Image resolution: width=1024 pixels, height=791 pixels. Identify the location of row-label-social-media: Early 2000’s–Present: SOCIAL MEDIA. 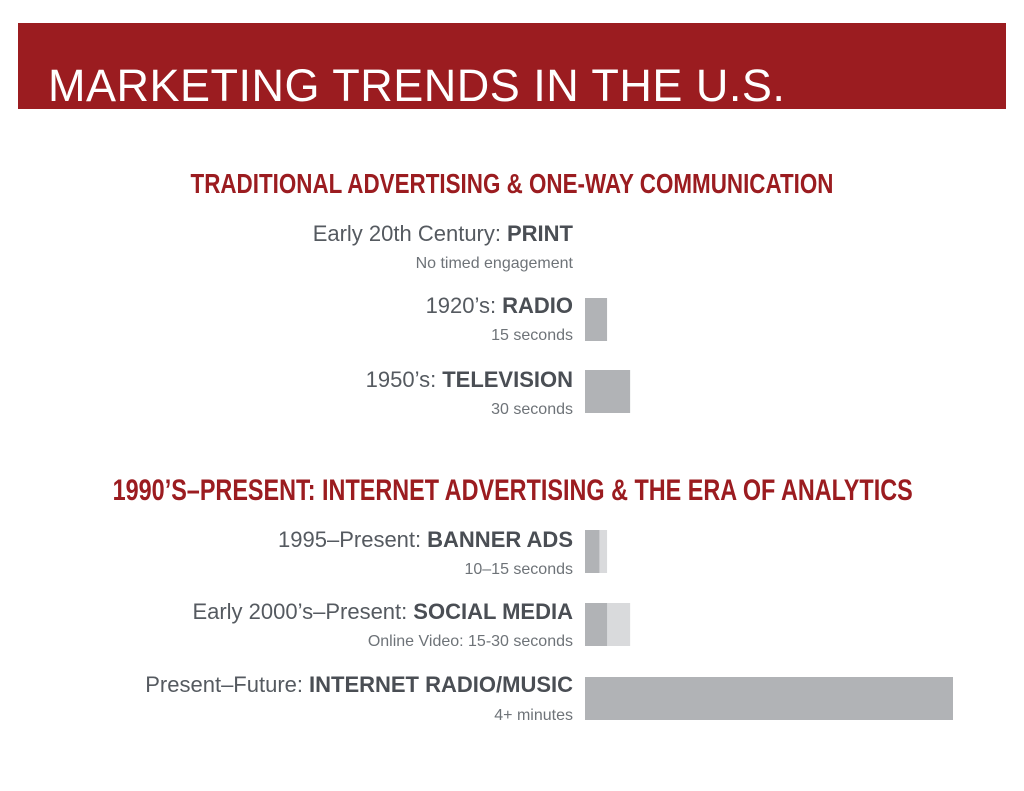
(382, 611).